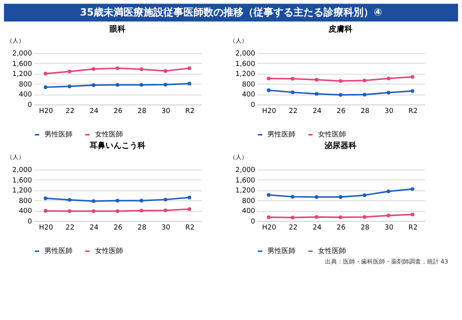 The height and width of the screenshot is (320, 462). What do you see at coordinates (231, 12) in the screenshot?
I see `text: 35歳未満医療施設従事医師数の推移（従事する主たる診療科別）④` at bounding box center [231, 12].